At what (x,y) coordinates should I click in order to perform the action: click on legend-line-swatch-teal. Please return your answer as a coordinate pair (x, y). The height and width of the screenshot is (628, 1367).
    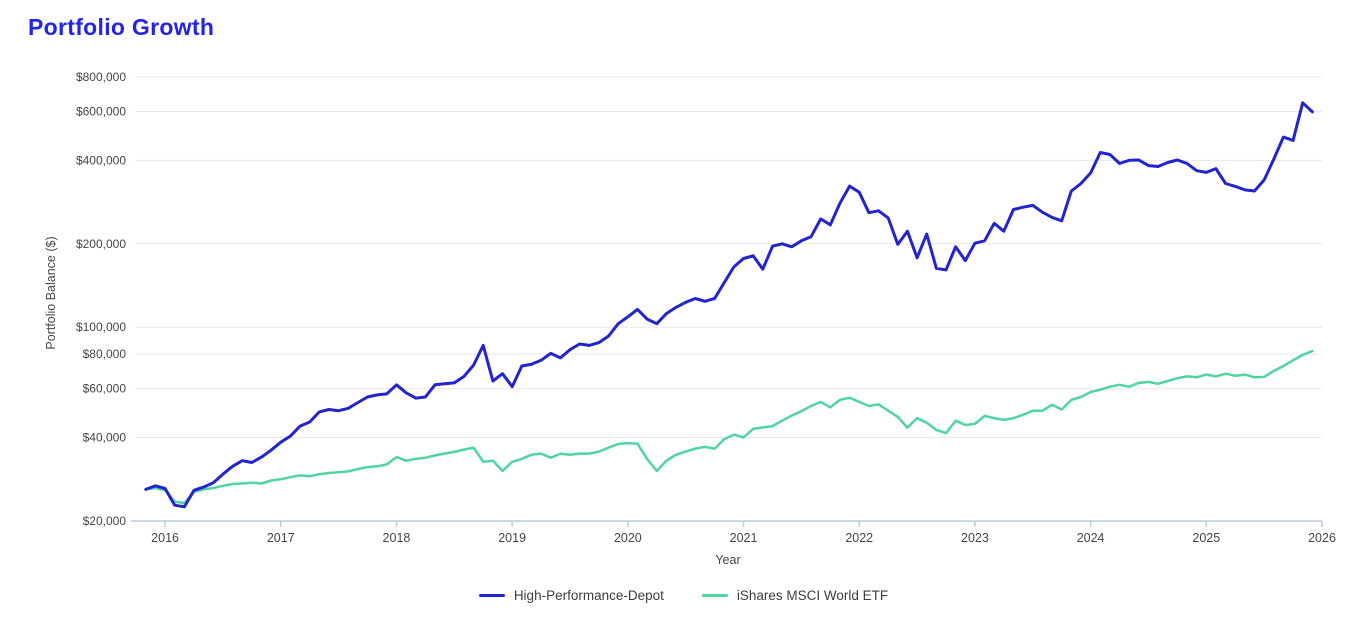
    Looking at the image, I should click on (714, 595).